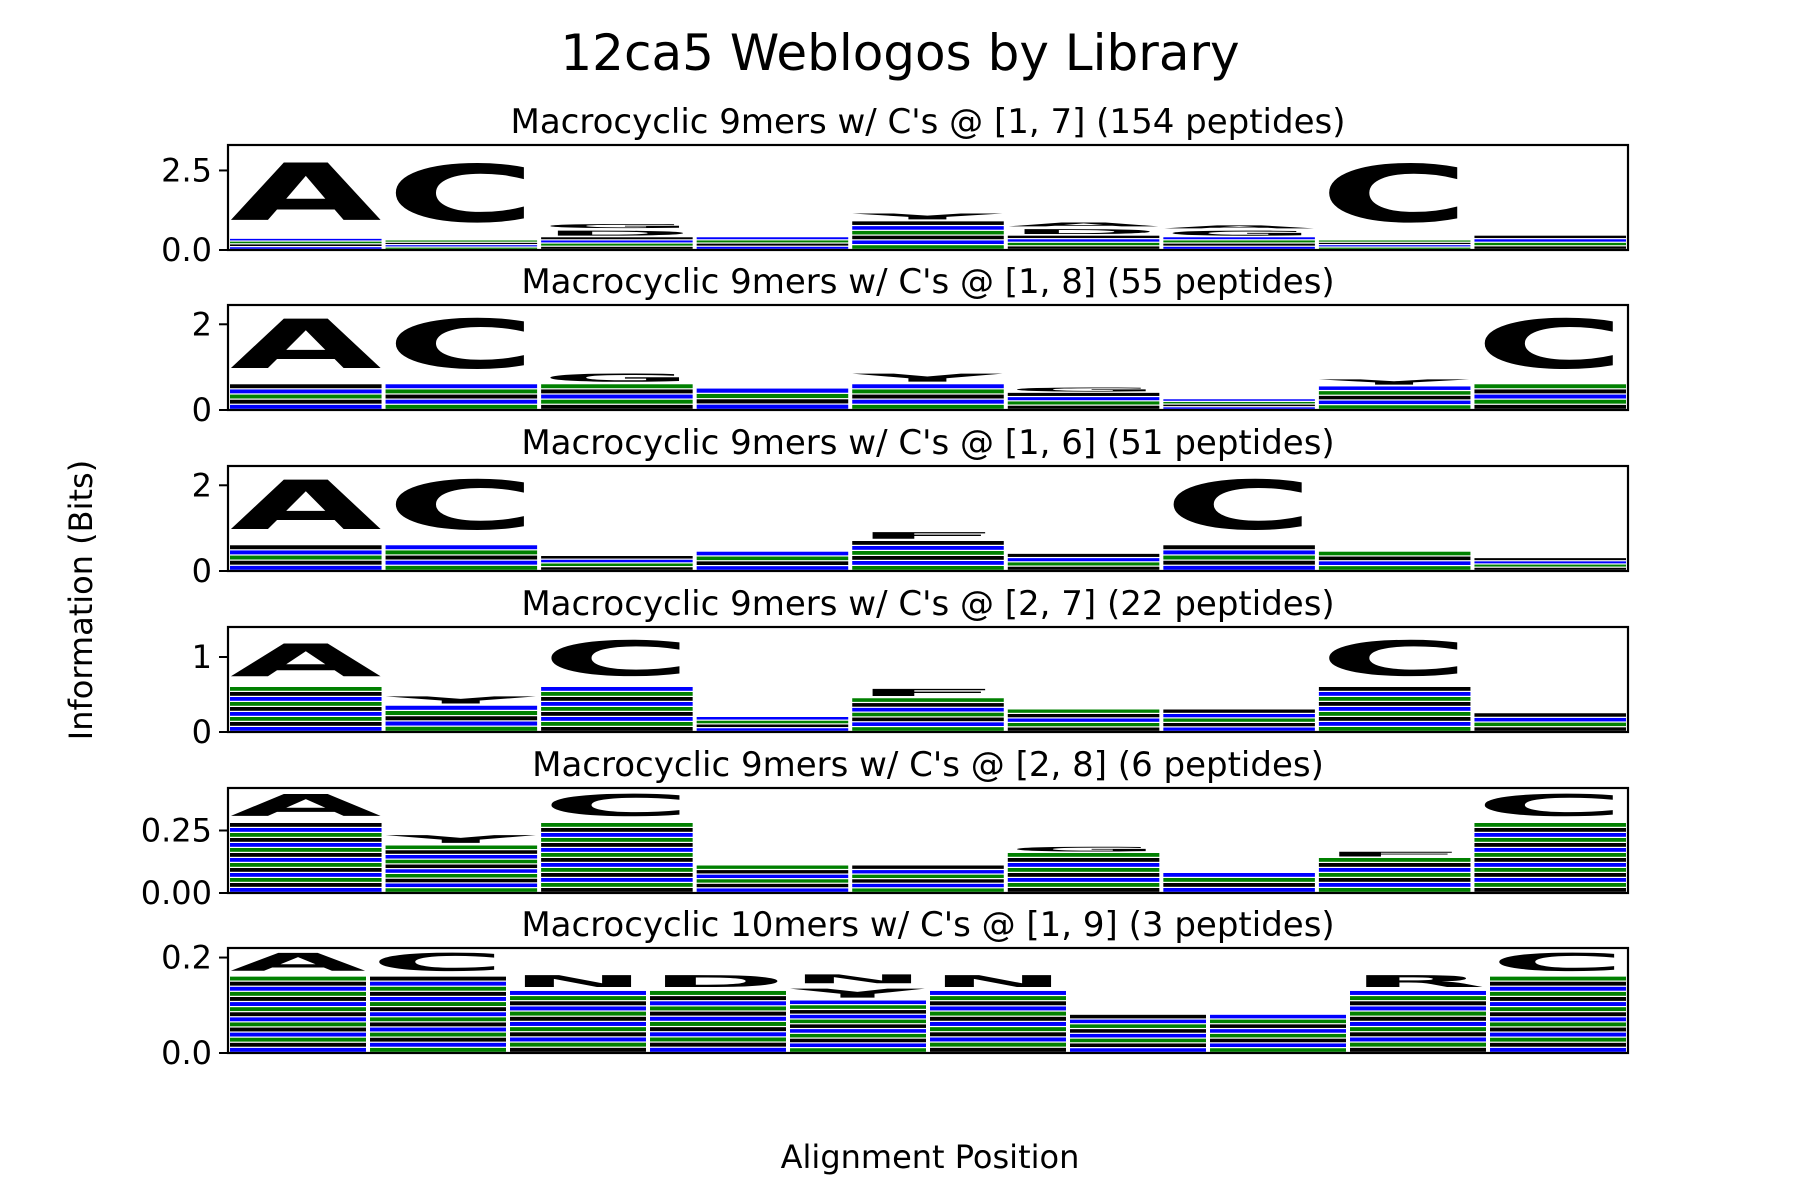  What do you see at coordinates (461, 713) in the screenshot?
I see `logo-position-2: Y` at bounding box center [461, 713].